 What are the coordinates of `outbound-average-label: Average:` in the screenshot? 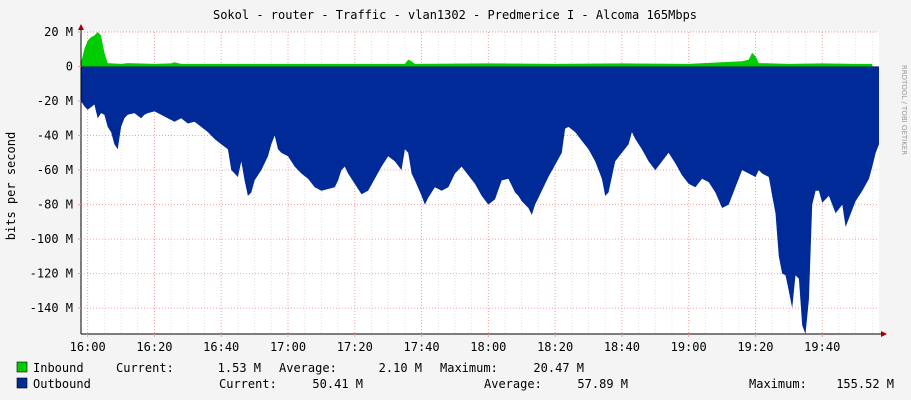 It's located at (513, 384).